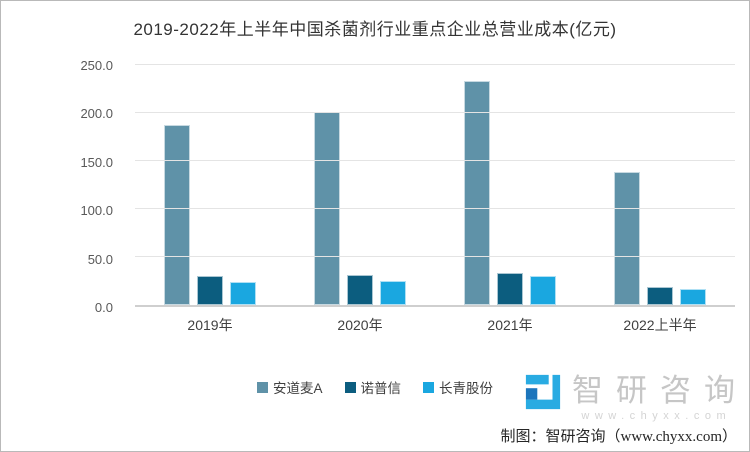 This screenshot has height=452, width=750. I want to click on legend-label: 安道麦A, so click(297, 388).